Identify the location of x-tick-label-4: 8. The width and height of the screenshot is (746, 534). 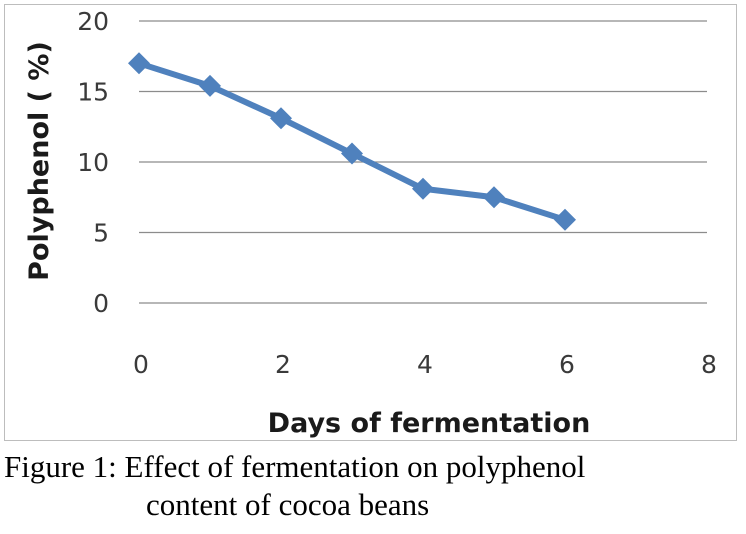
(709, 364).